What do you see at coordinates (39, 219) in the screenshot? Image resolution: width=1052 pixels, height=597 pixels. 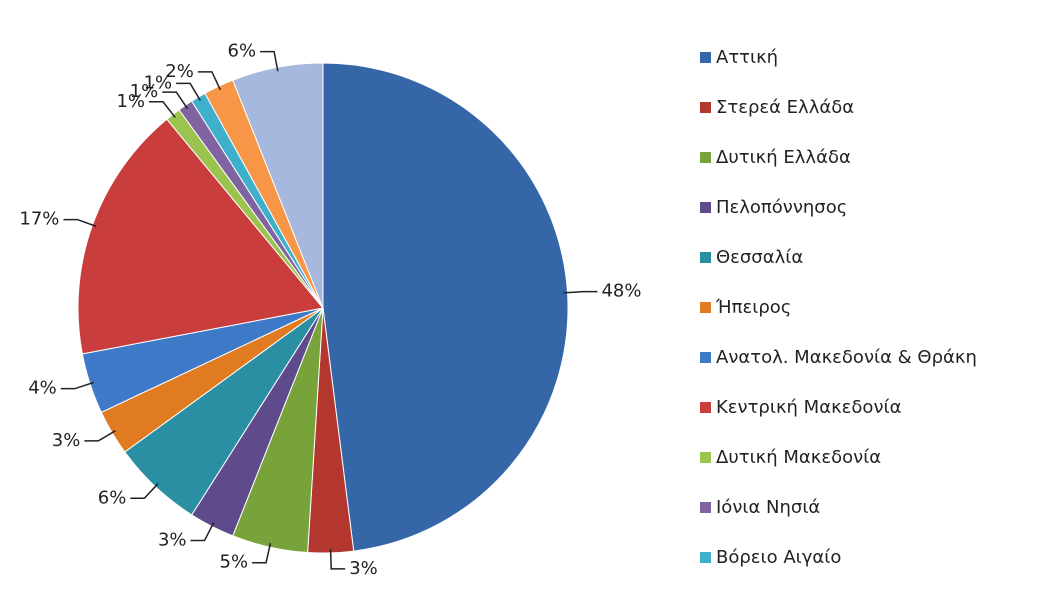 I see `data-label: 17%` at bounding box center [39, 219].